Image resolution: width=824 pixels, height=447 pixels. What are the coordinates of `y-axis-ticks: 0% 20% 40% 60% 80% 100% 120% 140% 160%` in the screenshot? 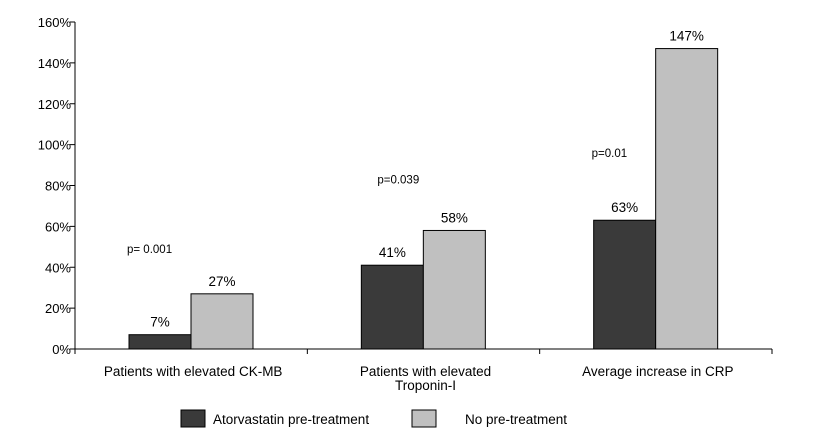 It's located at (56, 186).